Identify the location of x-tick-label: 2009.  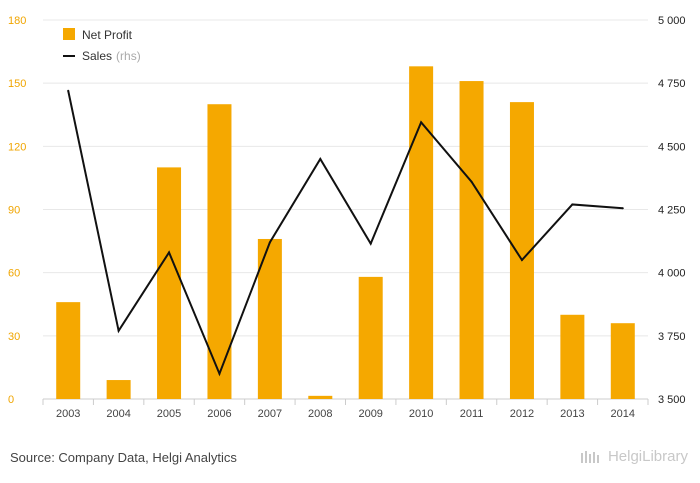
(370, 414).